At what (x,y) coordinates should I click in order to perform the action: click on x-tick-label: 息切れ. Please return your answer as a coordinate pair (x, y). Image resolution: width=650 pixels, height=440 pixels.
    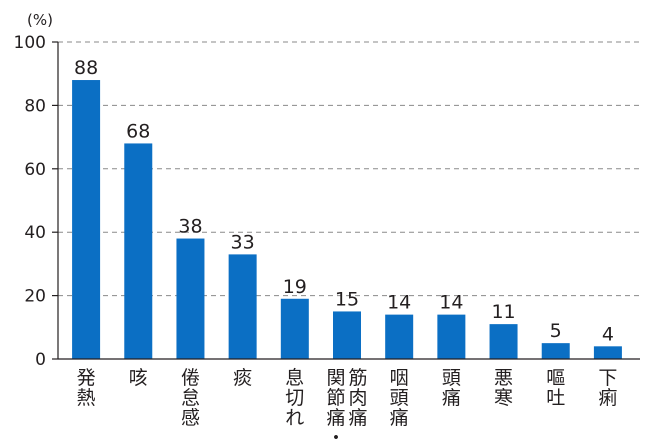
    Looking at the image, I should click on (294, 398).